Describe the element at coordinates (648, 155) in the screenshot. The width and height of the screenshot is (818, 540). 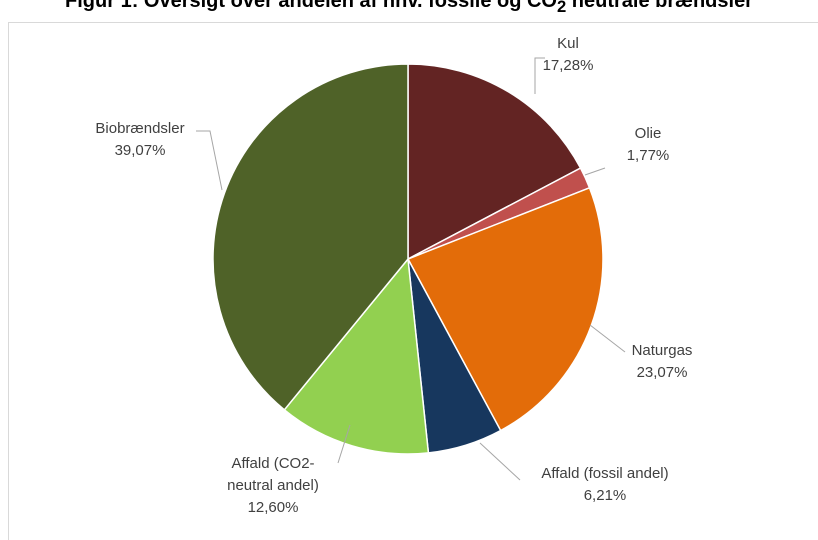
I see `slice-value-label: 1,77%` at that location.